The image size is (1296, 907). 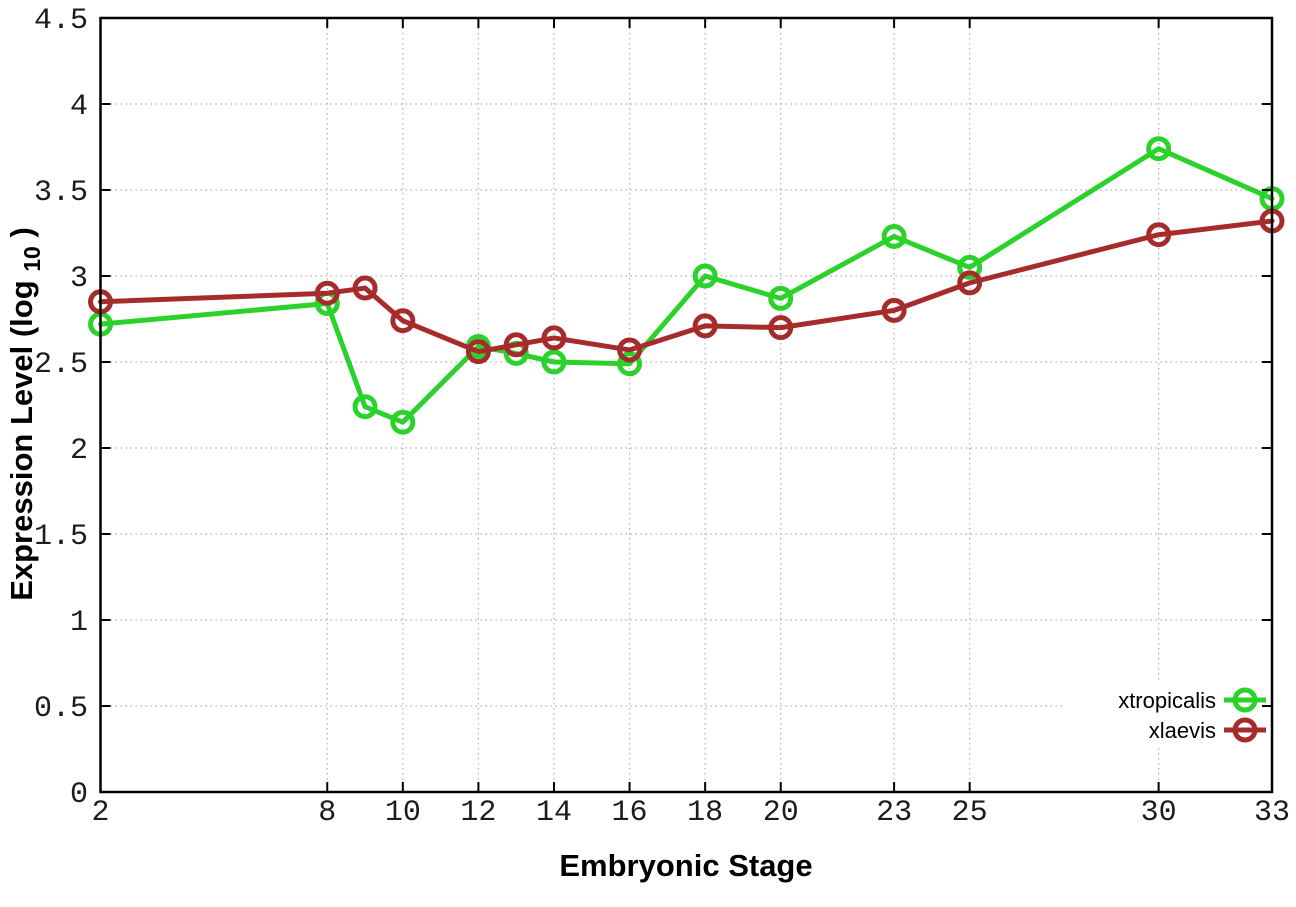 I want to click on x-tick-labels: 2 8 10 12 14 16 18 20 23 25 30 33, so click(x=690, y=813).